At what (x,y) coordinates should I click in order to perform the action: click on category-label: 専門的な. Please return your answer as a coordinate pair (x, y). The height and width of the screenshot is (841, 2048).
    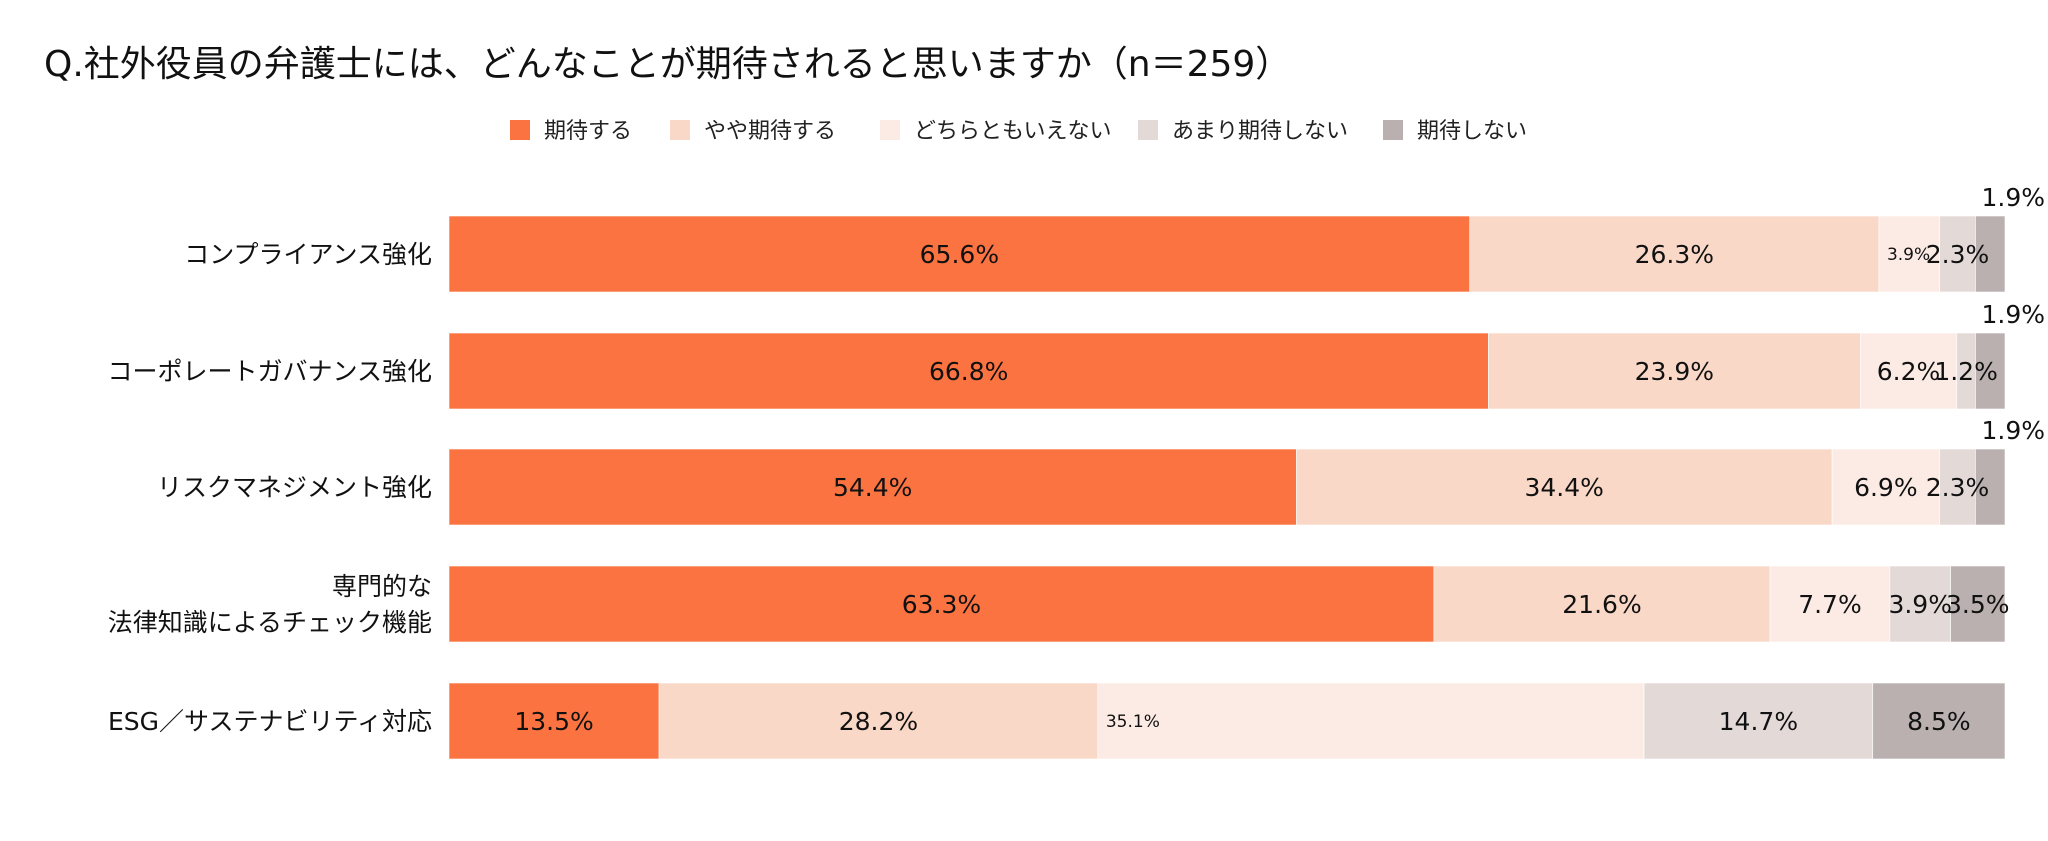
    Looking at the image, I should click on (382, 586).